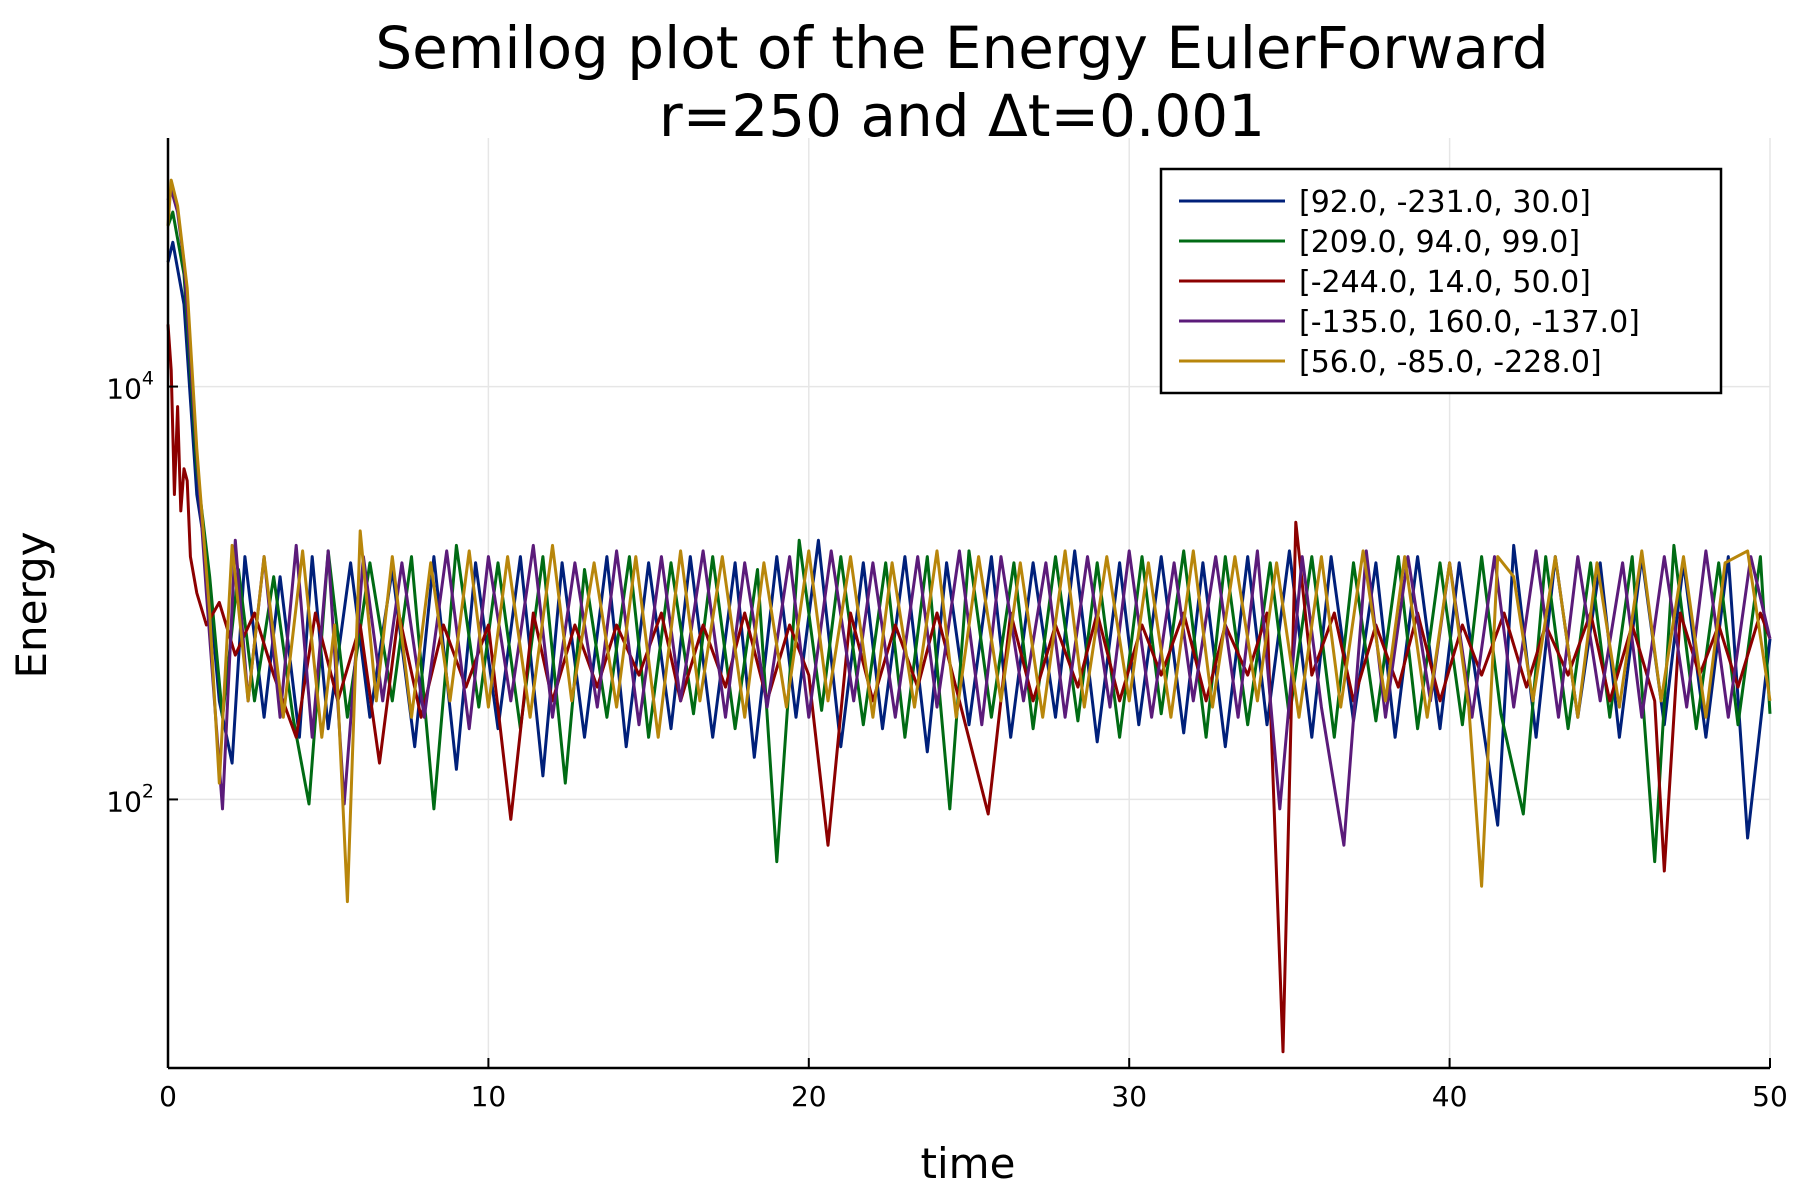  Describe the element at coordinates (809, 1096) in the screenshot. I see `x-tick-label: 20` at that location.